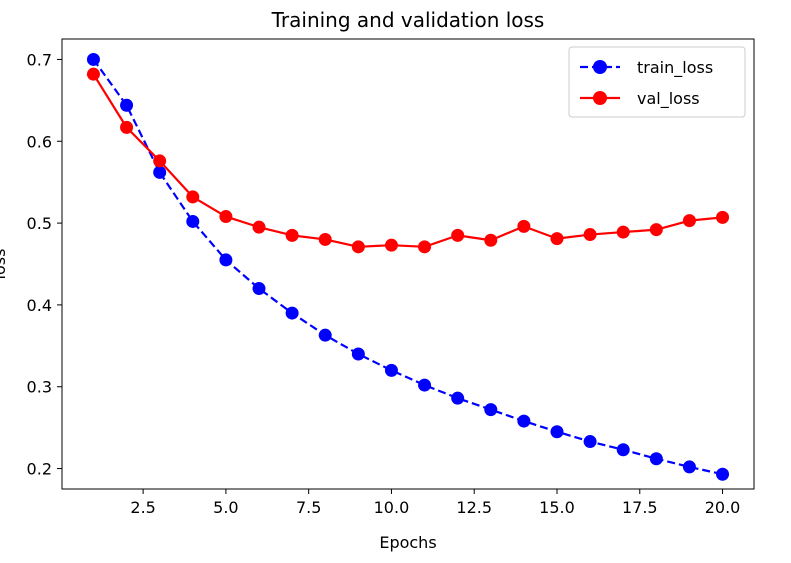 The height and width of the screenshot is (563, 791). Describe the element at coordinates (600, 67) in the screenshot. I see `legend-train-marker` at that location.